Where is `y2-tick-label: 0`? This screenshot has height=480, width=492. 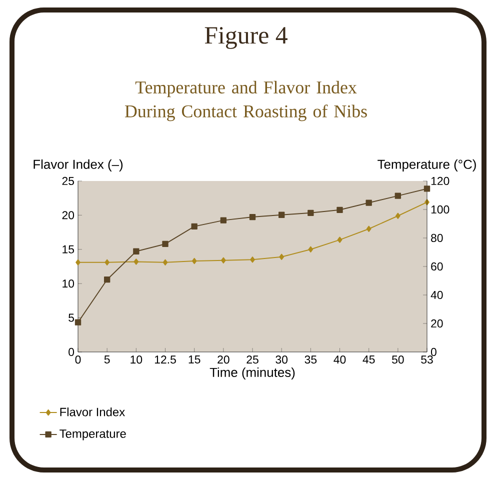
y2-tick-label: 0 is located at coordinates (433, 352).